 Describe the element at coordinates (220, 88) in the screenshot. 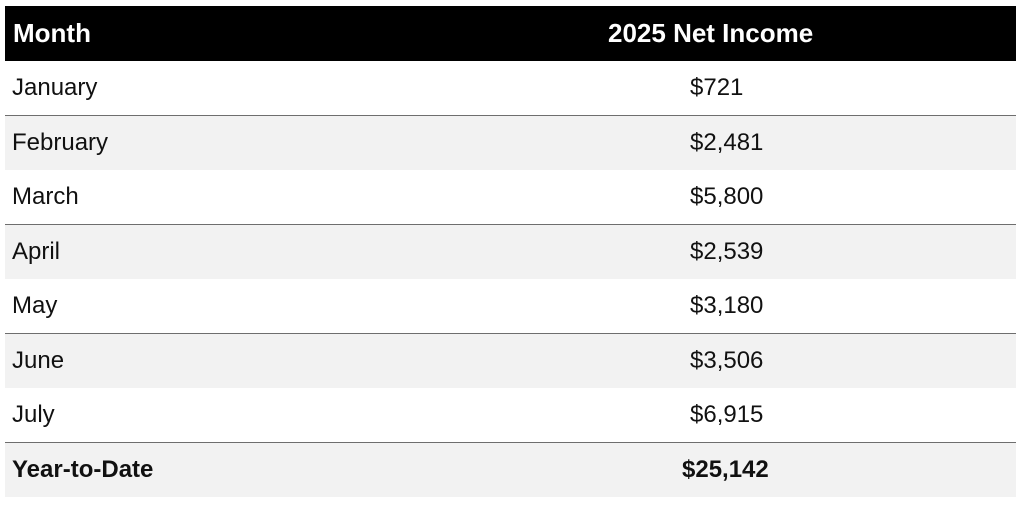

I see `month-cell: January` at that location.